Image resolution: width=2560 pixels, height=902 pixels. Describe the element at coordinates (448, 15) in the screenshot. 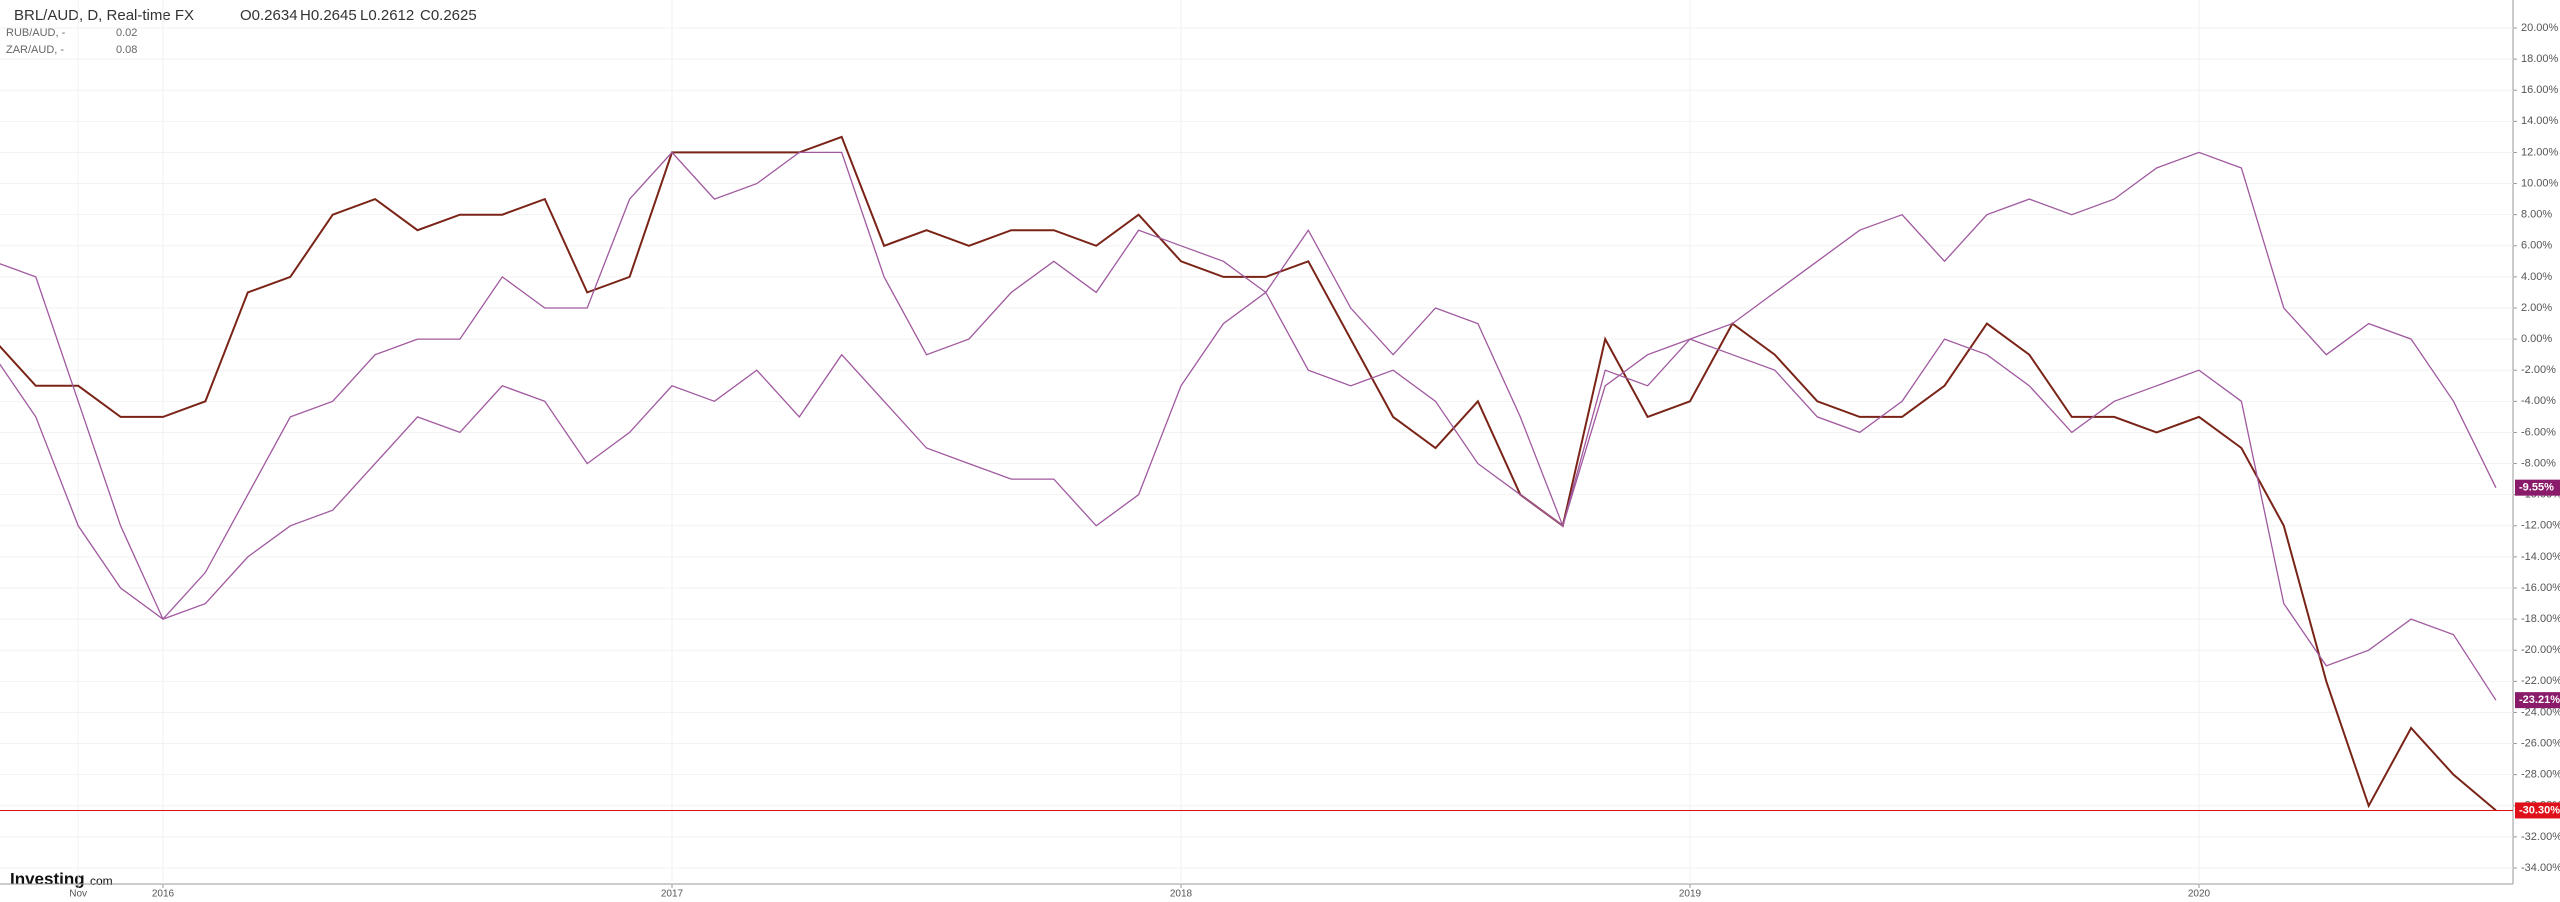

I see `close: C0.2625` at that location.